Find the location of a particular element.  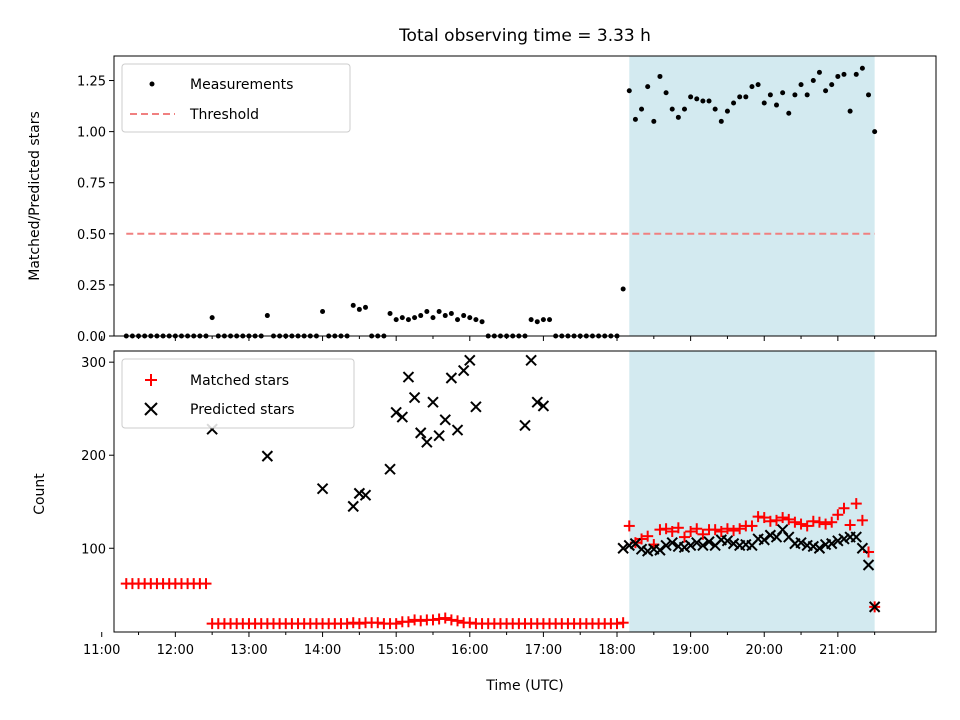

y-tick-label: 0.75 is located at coordinates (91, 184).